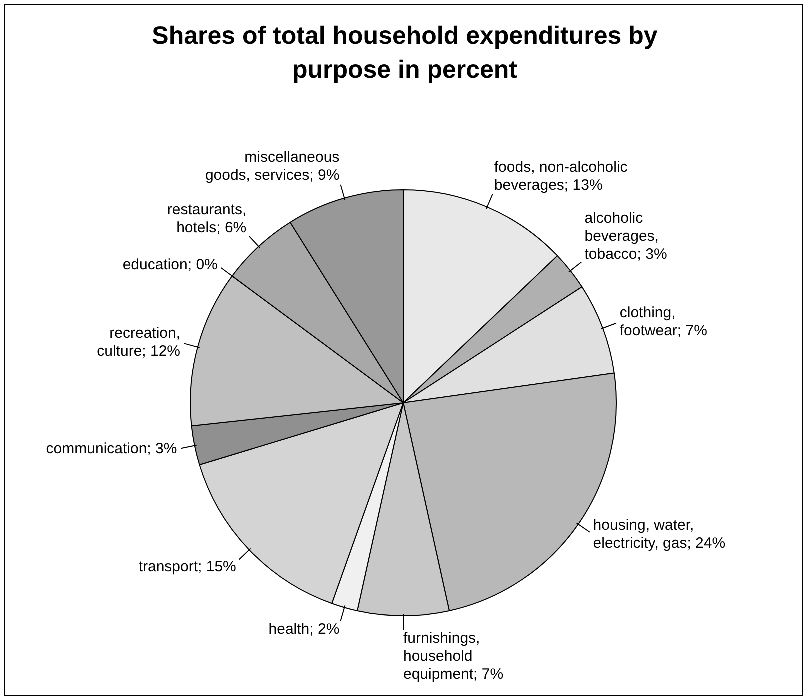 This screenshot has width=807, height=700. What do you see at coordinates (561, 176) in the screenshot?
I see `slice-label: foods, non-alcoholic beverages; 13%` at bounding box center [561, 176].